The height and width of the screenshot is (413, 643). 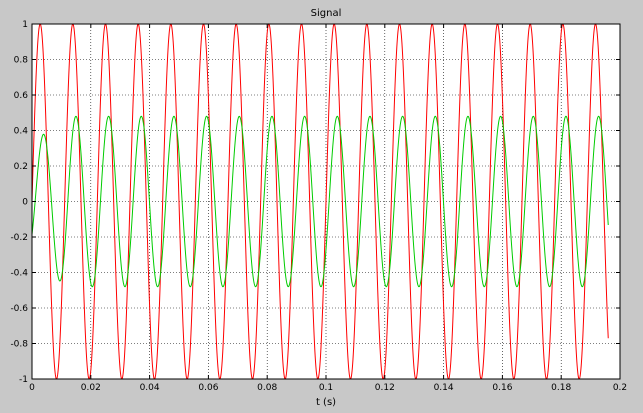 What do you see at coordinates (444, 388) in the screenshot?
I see `x-tick-label: 0.14` at bounding box center [444, 388].